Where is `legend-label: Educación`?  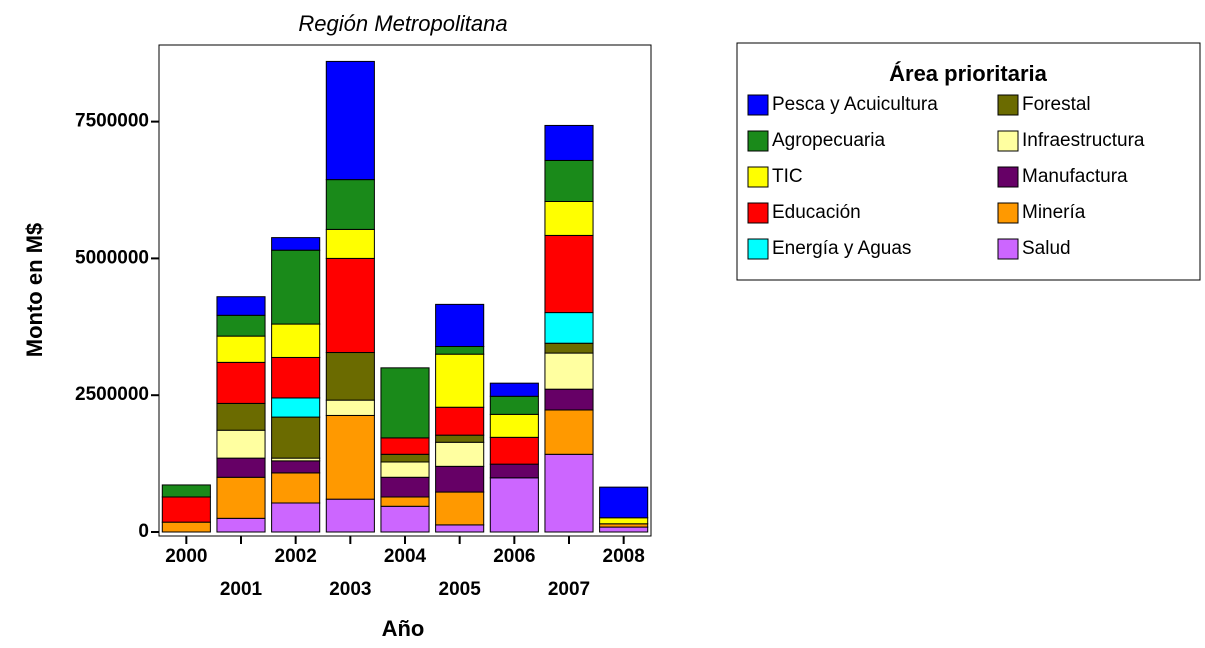 legend-label: Educación is located at coordinates (816, 212).